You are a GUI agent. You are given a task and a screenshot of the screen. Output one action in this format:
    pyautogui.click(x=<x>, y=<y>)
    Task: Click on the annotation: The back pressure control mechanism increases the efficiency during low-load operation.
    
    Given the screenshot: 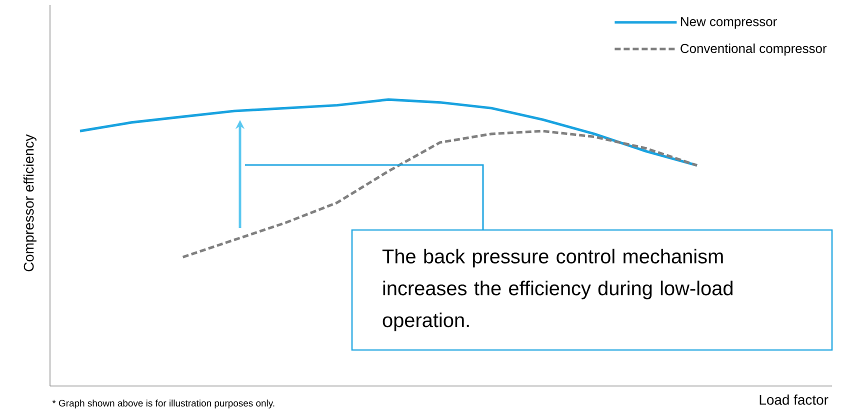 What is the action you would take?
    pyautogui.click(x=557, y=290)
    